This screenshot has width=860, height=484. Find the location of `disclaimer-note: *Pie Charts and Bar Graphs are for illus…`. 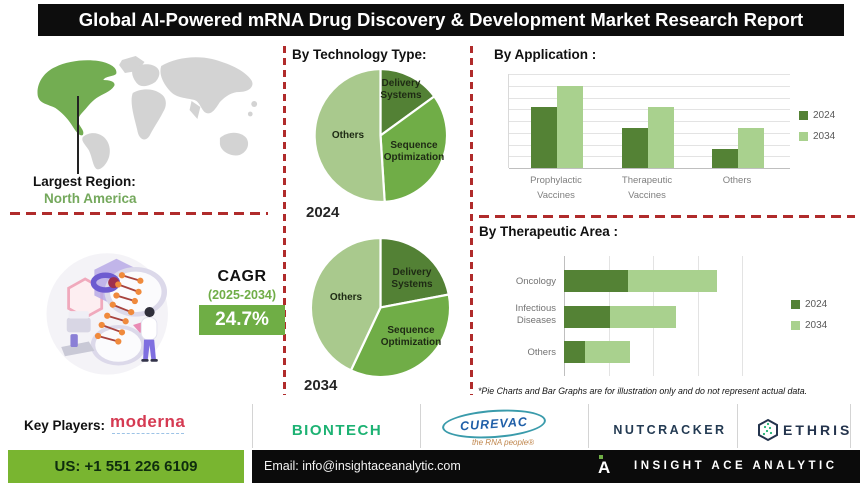

disclaimer-note: *Pie Charts and Bar Graphs are for illus… is located at coordinates (643, 391).